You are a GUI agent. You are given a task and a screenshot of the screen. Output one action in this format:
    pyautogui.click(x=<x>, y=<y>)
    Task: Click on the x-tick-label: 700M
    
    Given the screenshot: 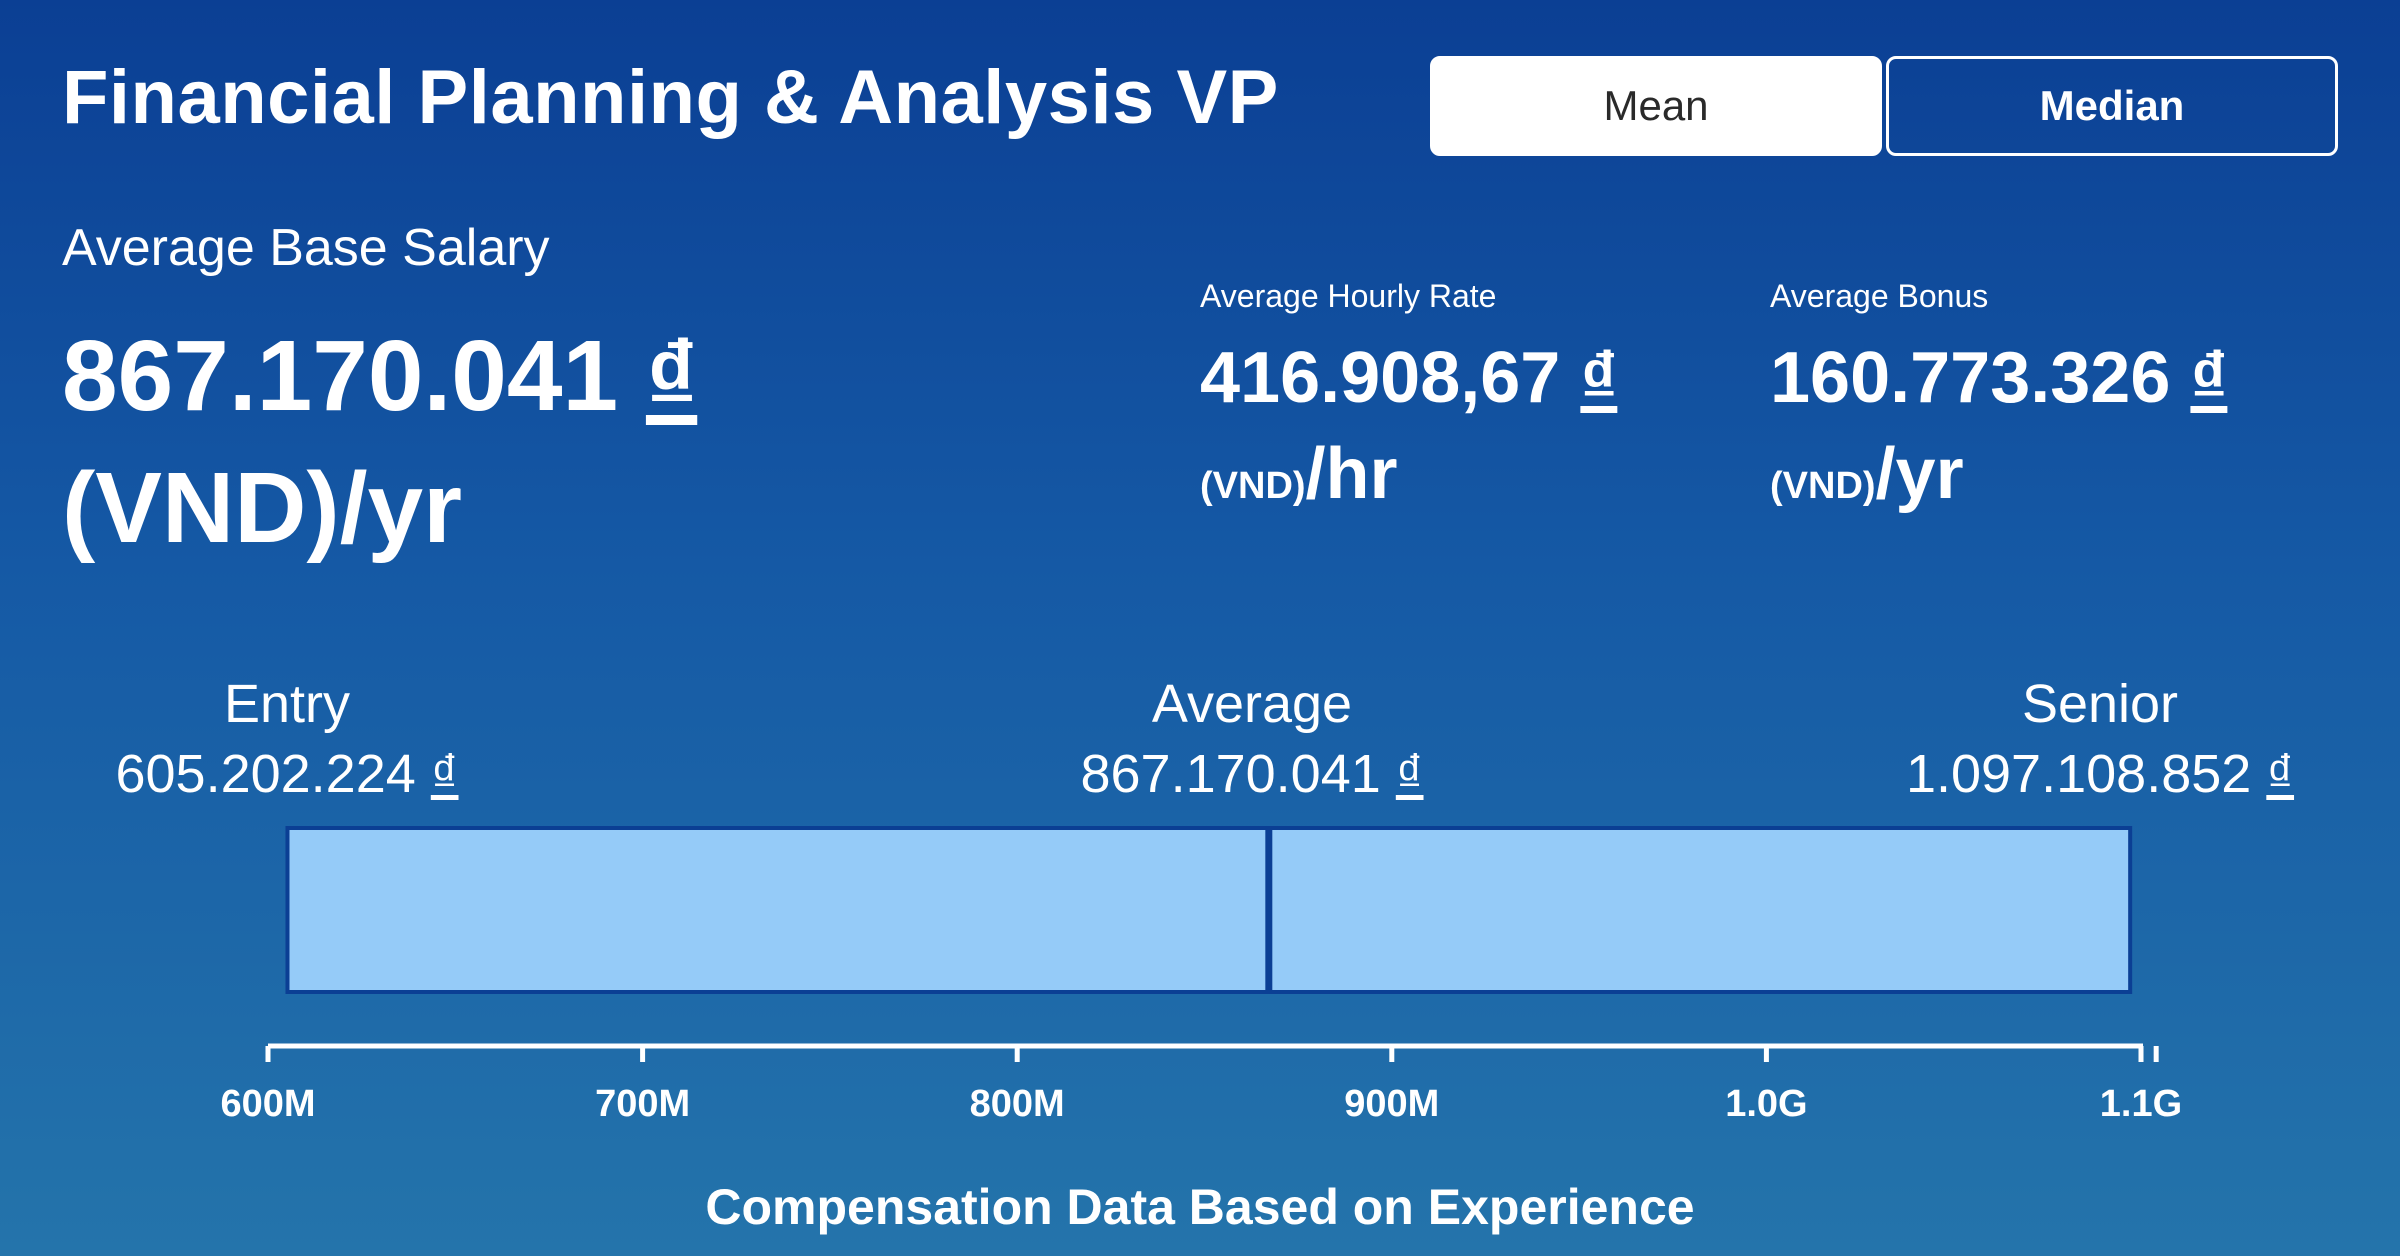 What is the action you would take?
    pyautogui.click(x=642, y=1104)
    